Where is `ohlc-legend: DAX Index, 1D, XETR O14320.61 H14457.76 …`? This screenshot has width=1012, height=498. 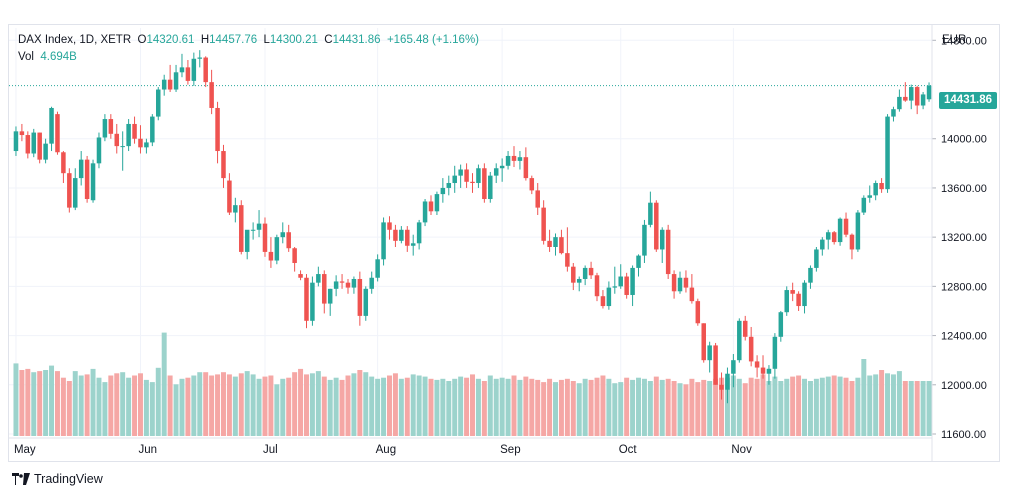 ohlc-legend: DAX Index, 1D, XETR O14320.61 H14457.76 … is located at coordinates (248, 40).